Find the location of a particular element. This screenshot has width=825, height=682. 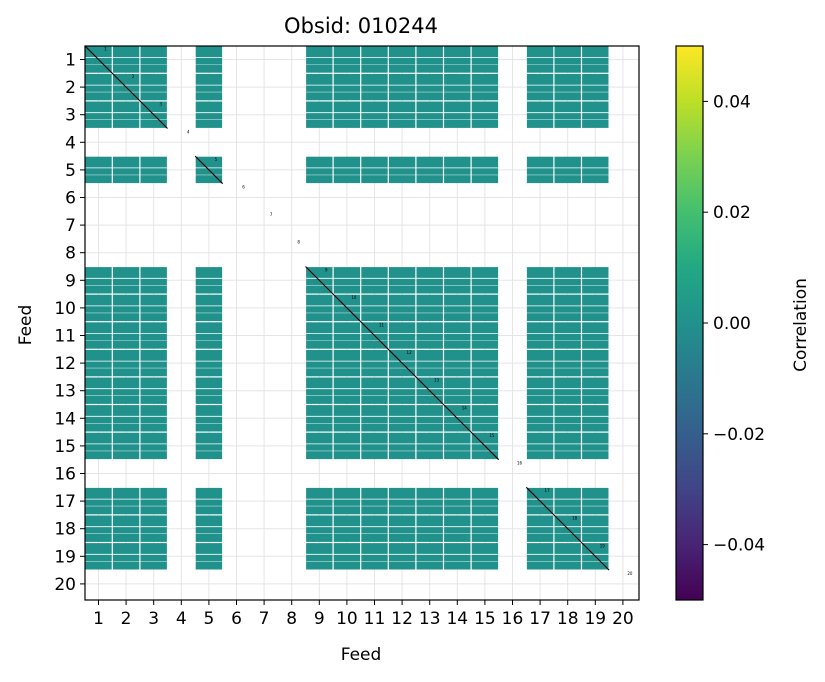

y-tick-label: 19 is located at coordinates (65, 557).